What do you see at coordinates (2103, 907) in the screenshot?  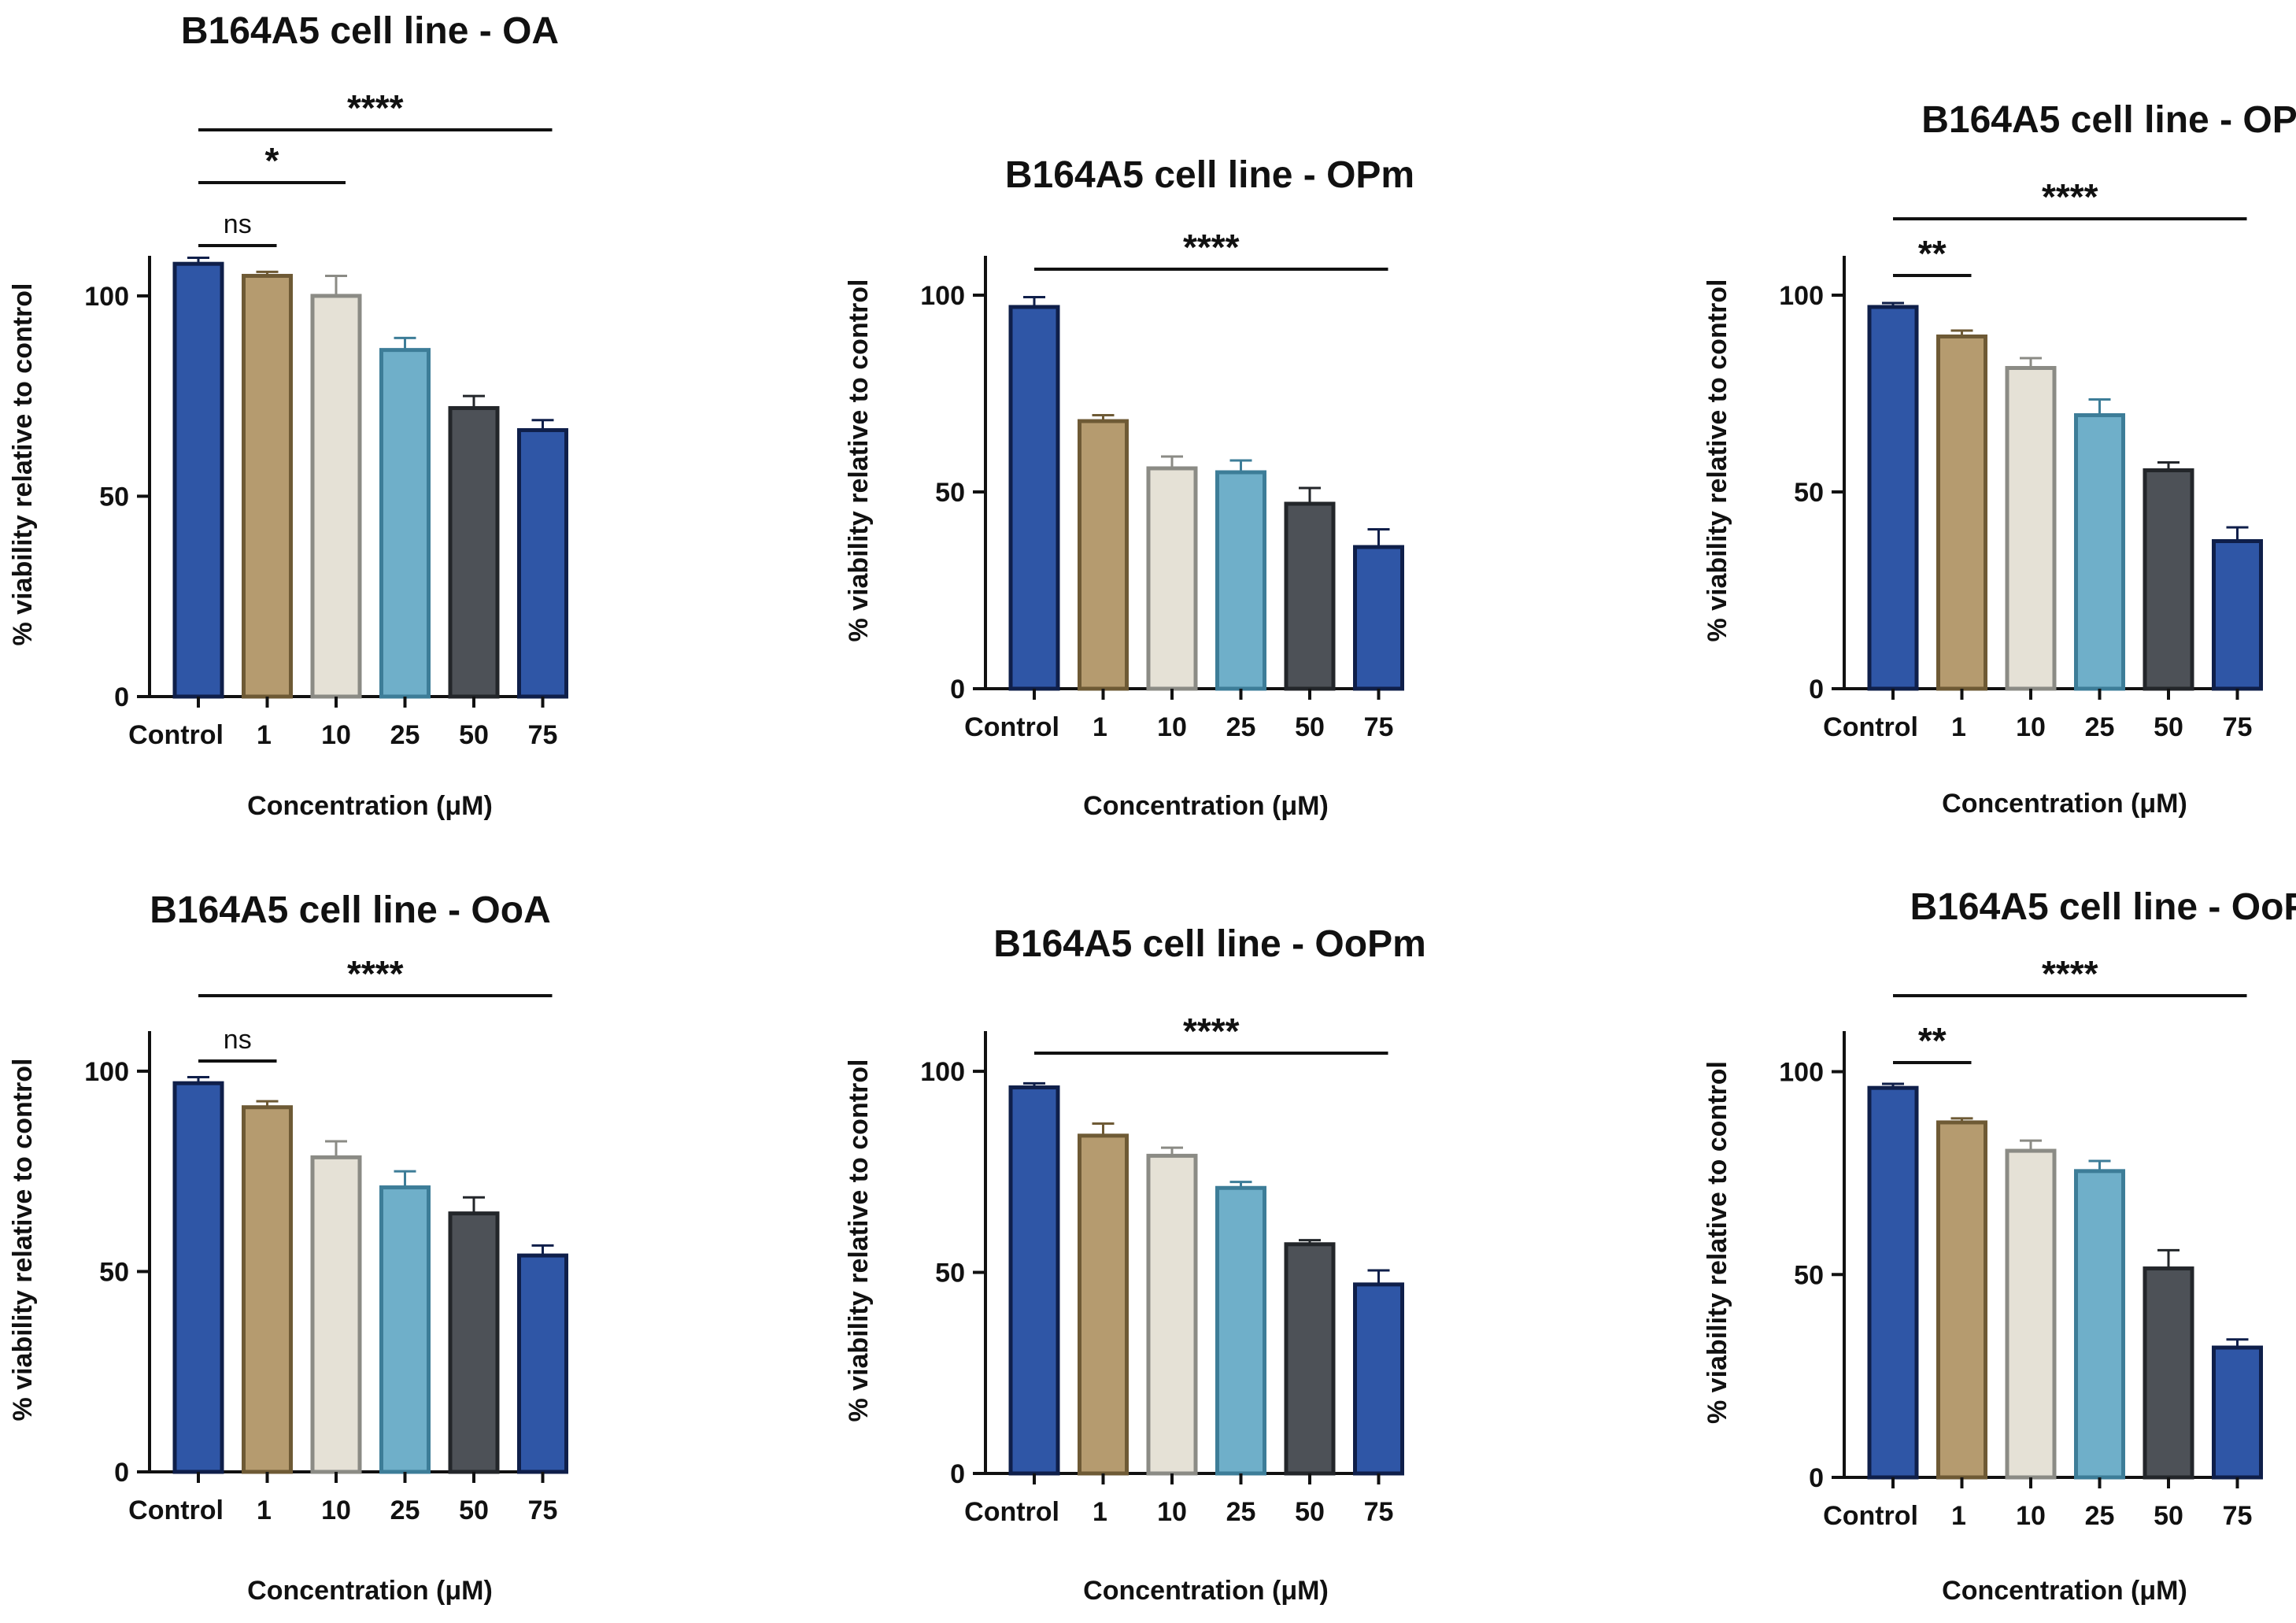 I see `chart-title: B164A5 cell line - OoP` at bounding box center [2103, 907].